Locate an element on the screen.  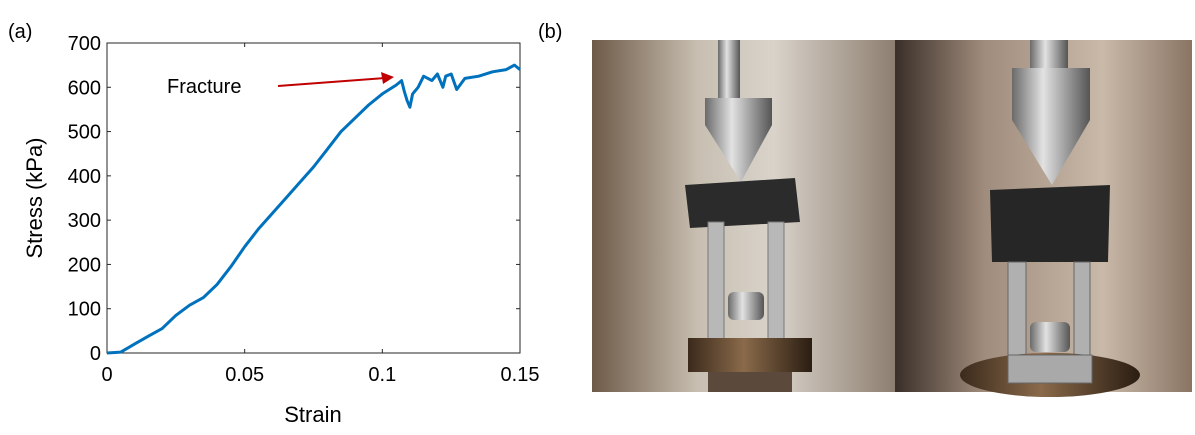
y-tick-label: 600 is located at coordinates (84, 88).